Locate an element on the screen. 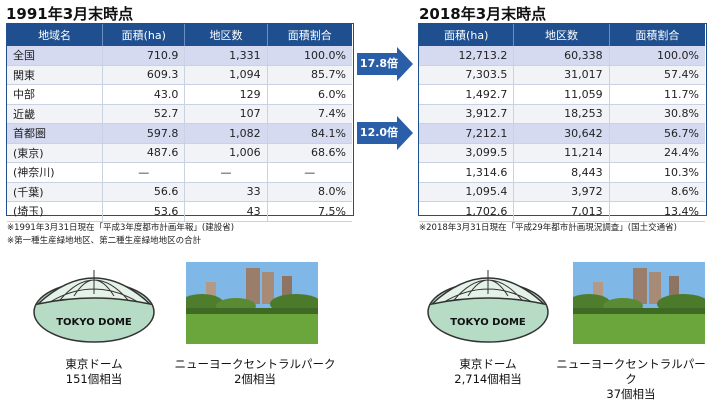 This screenshot has height=407, width=710. table-row: (千葉) 56.6 33 8.0% is located at coordinates (179, 192).